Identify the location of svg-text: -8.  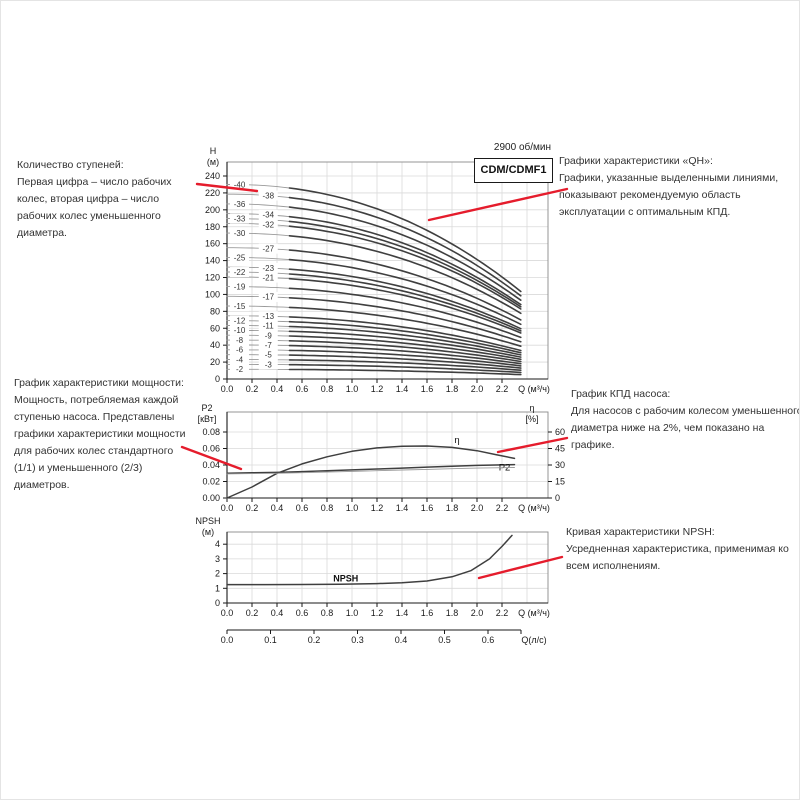
(240, 340).